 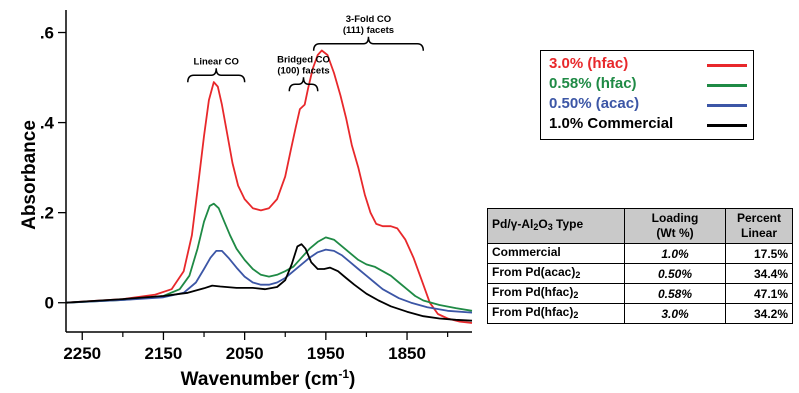 I want to click on legend-label: 0.50% (acac), so click(x=594, y=103).